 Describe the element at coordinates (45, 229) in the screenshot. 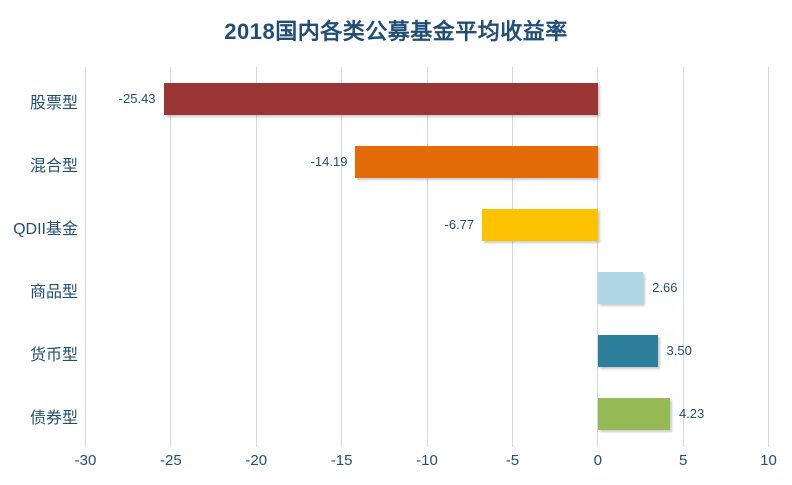

I see `category-label: QDII基金` at that location.